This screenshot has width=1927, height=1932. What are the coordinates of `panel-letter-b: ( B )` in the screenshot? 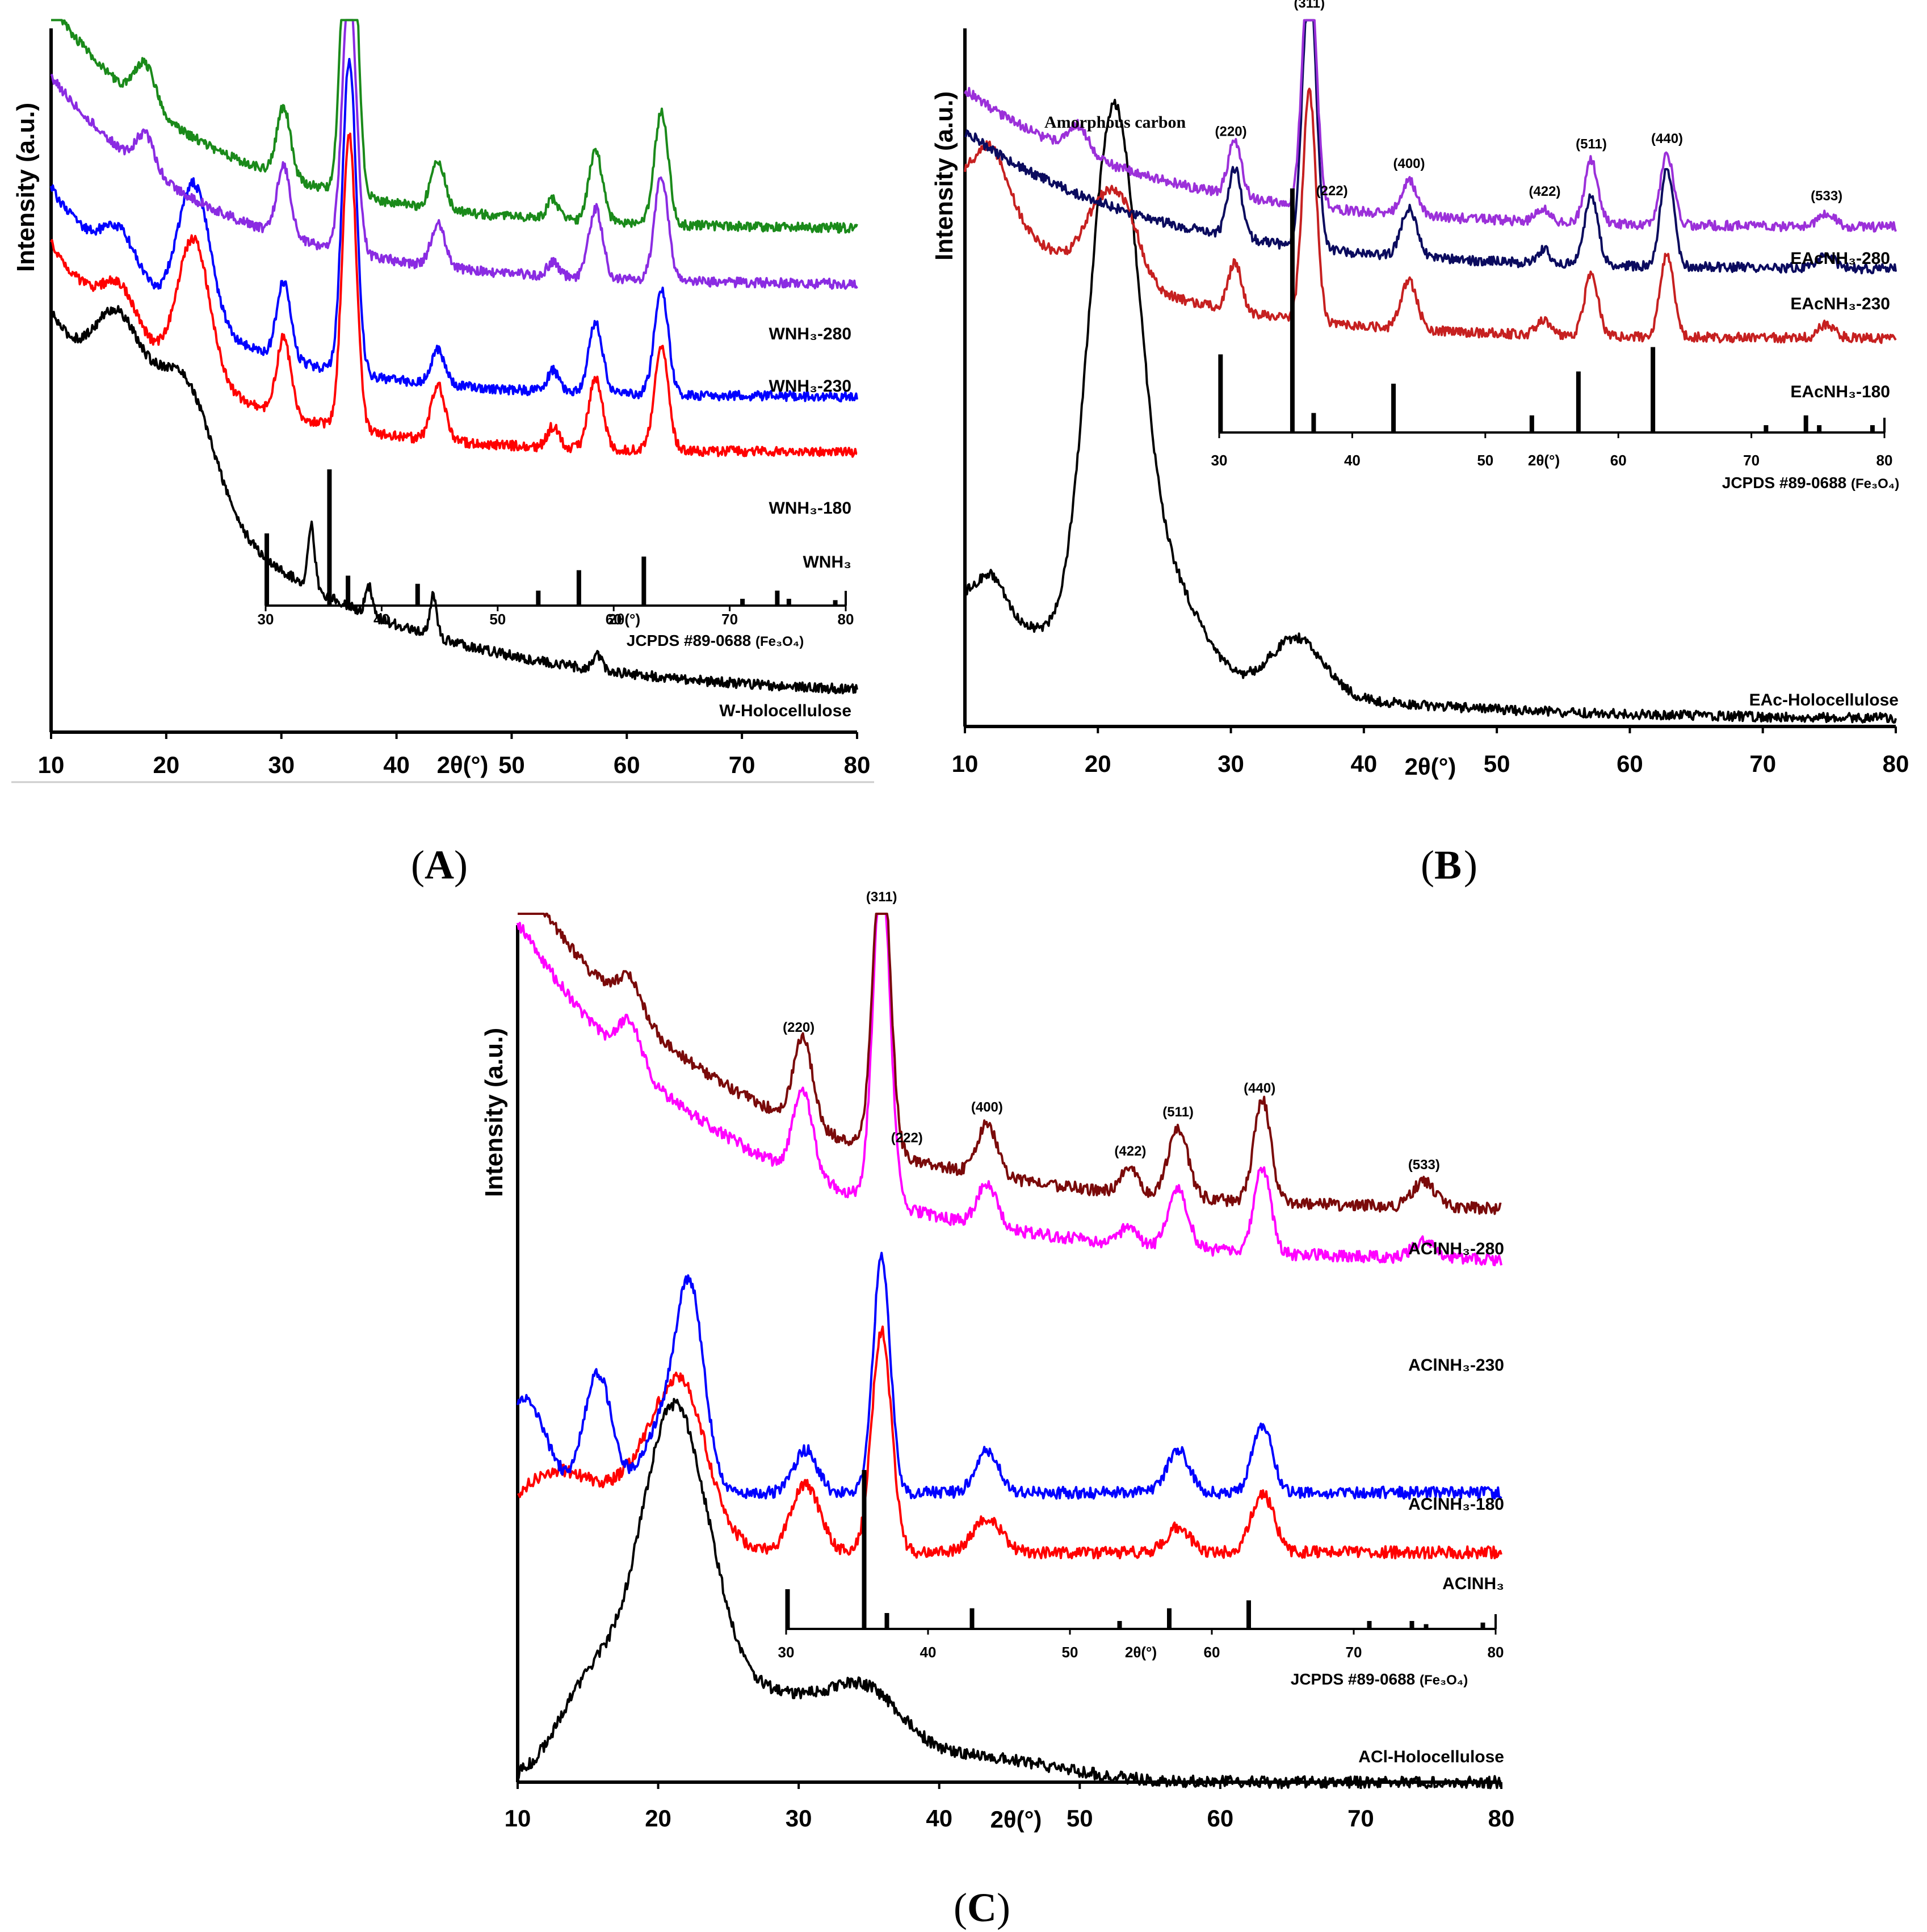 It's located at (1449, 865).